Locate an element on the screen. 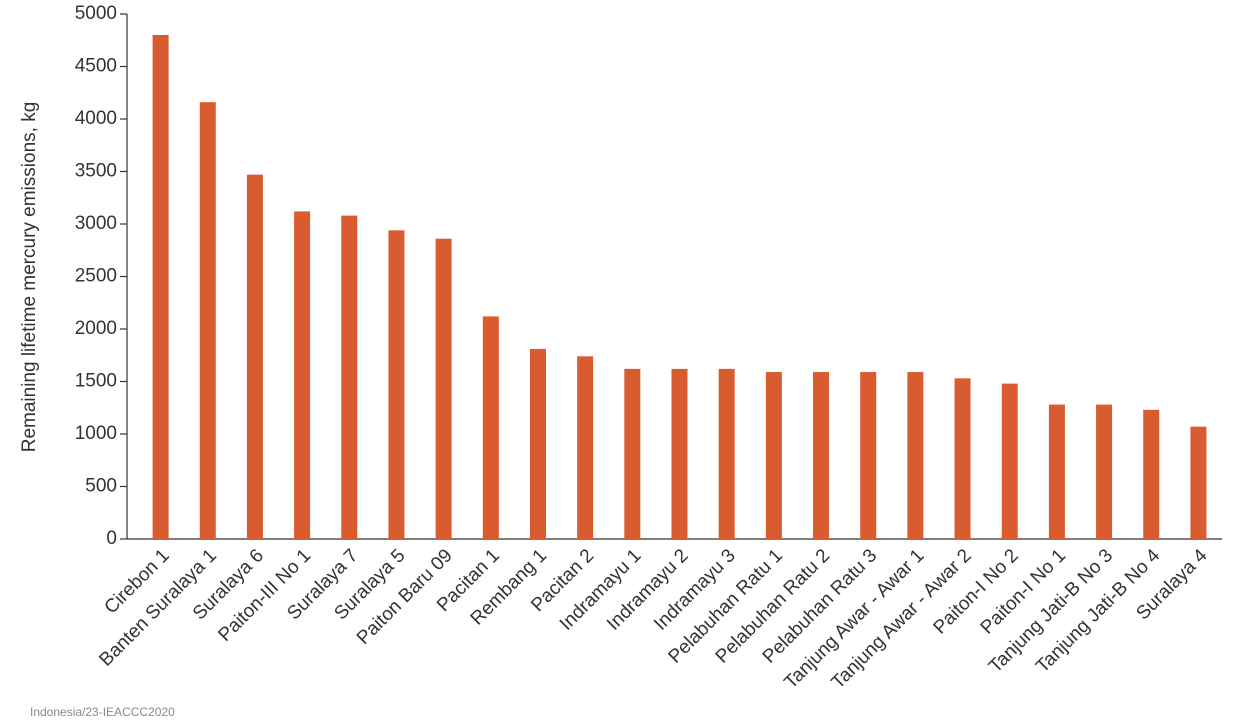  y-tick-label: 2000 is located at coordinates (96, 328).